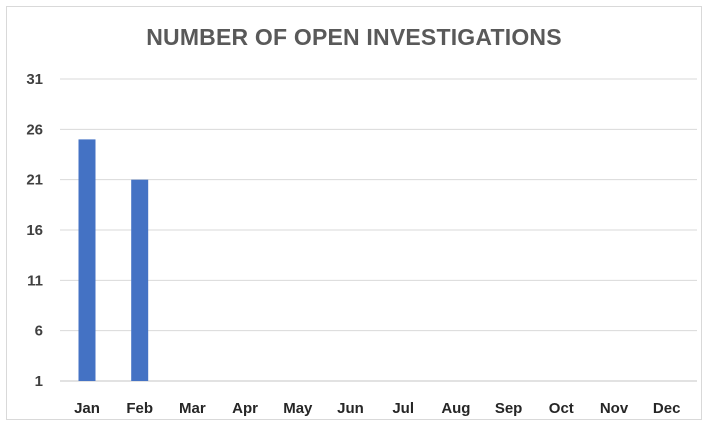 This screenshot has width=708, height=427. What do you see at coordinates (403, 408) in the screenshot?
I see `x-tick-label-jul: Jul` at bounding box center [403, 408].